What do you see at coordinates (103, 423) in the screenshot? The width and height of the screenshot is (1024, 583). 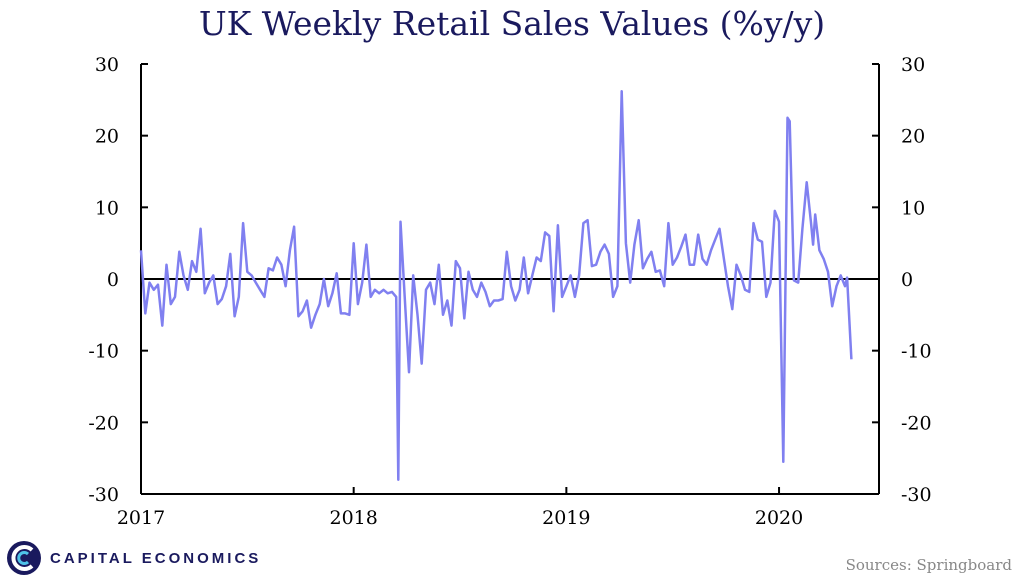 I see `y-tick-label-left: -20` at bounding box center [103, 423].